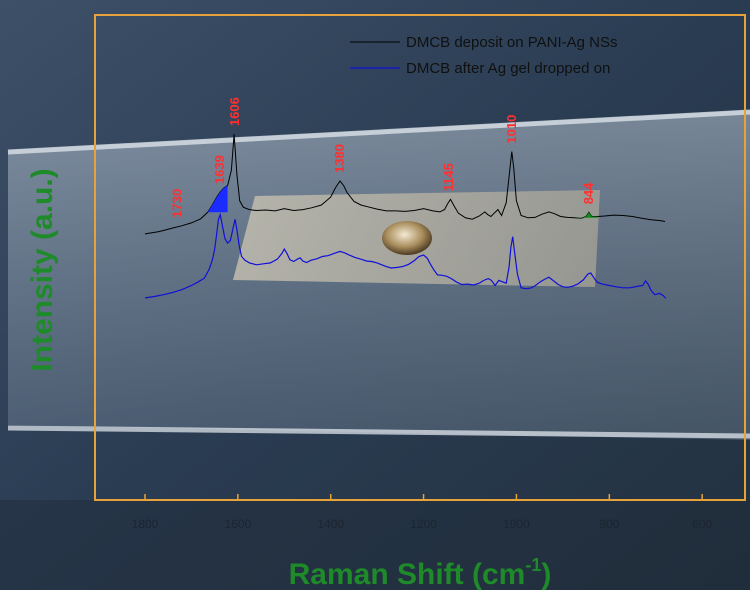  I want to click on peak-labels: 1730 1639 1606 1380 1145 1010 844, so click(383, 157).